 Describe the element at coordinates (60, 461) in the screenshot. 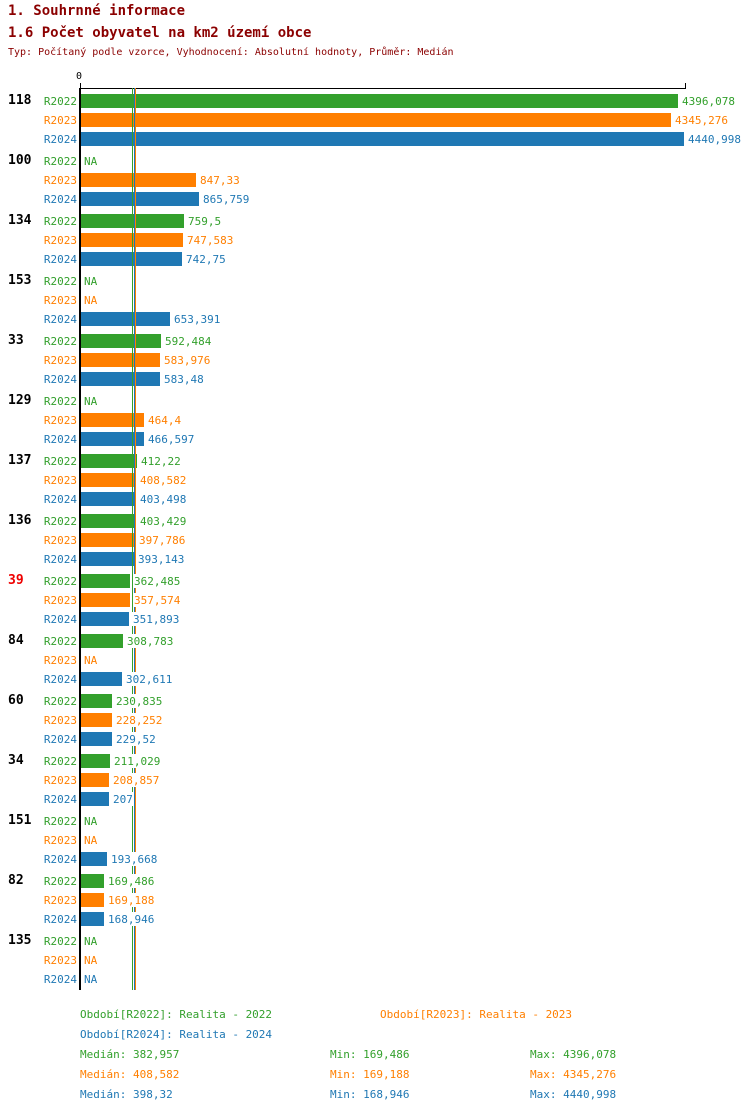

I see `row-label-137-r2022: R2022` at that location.